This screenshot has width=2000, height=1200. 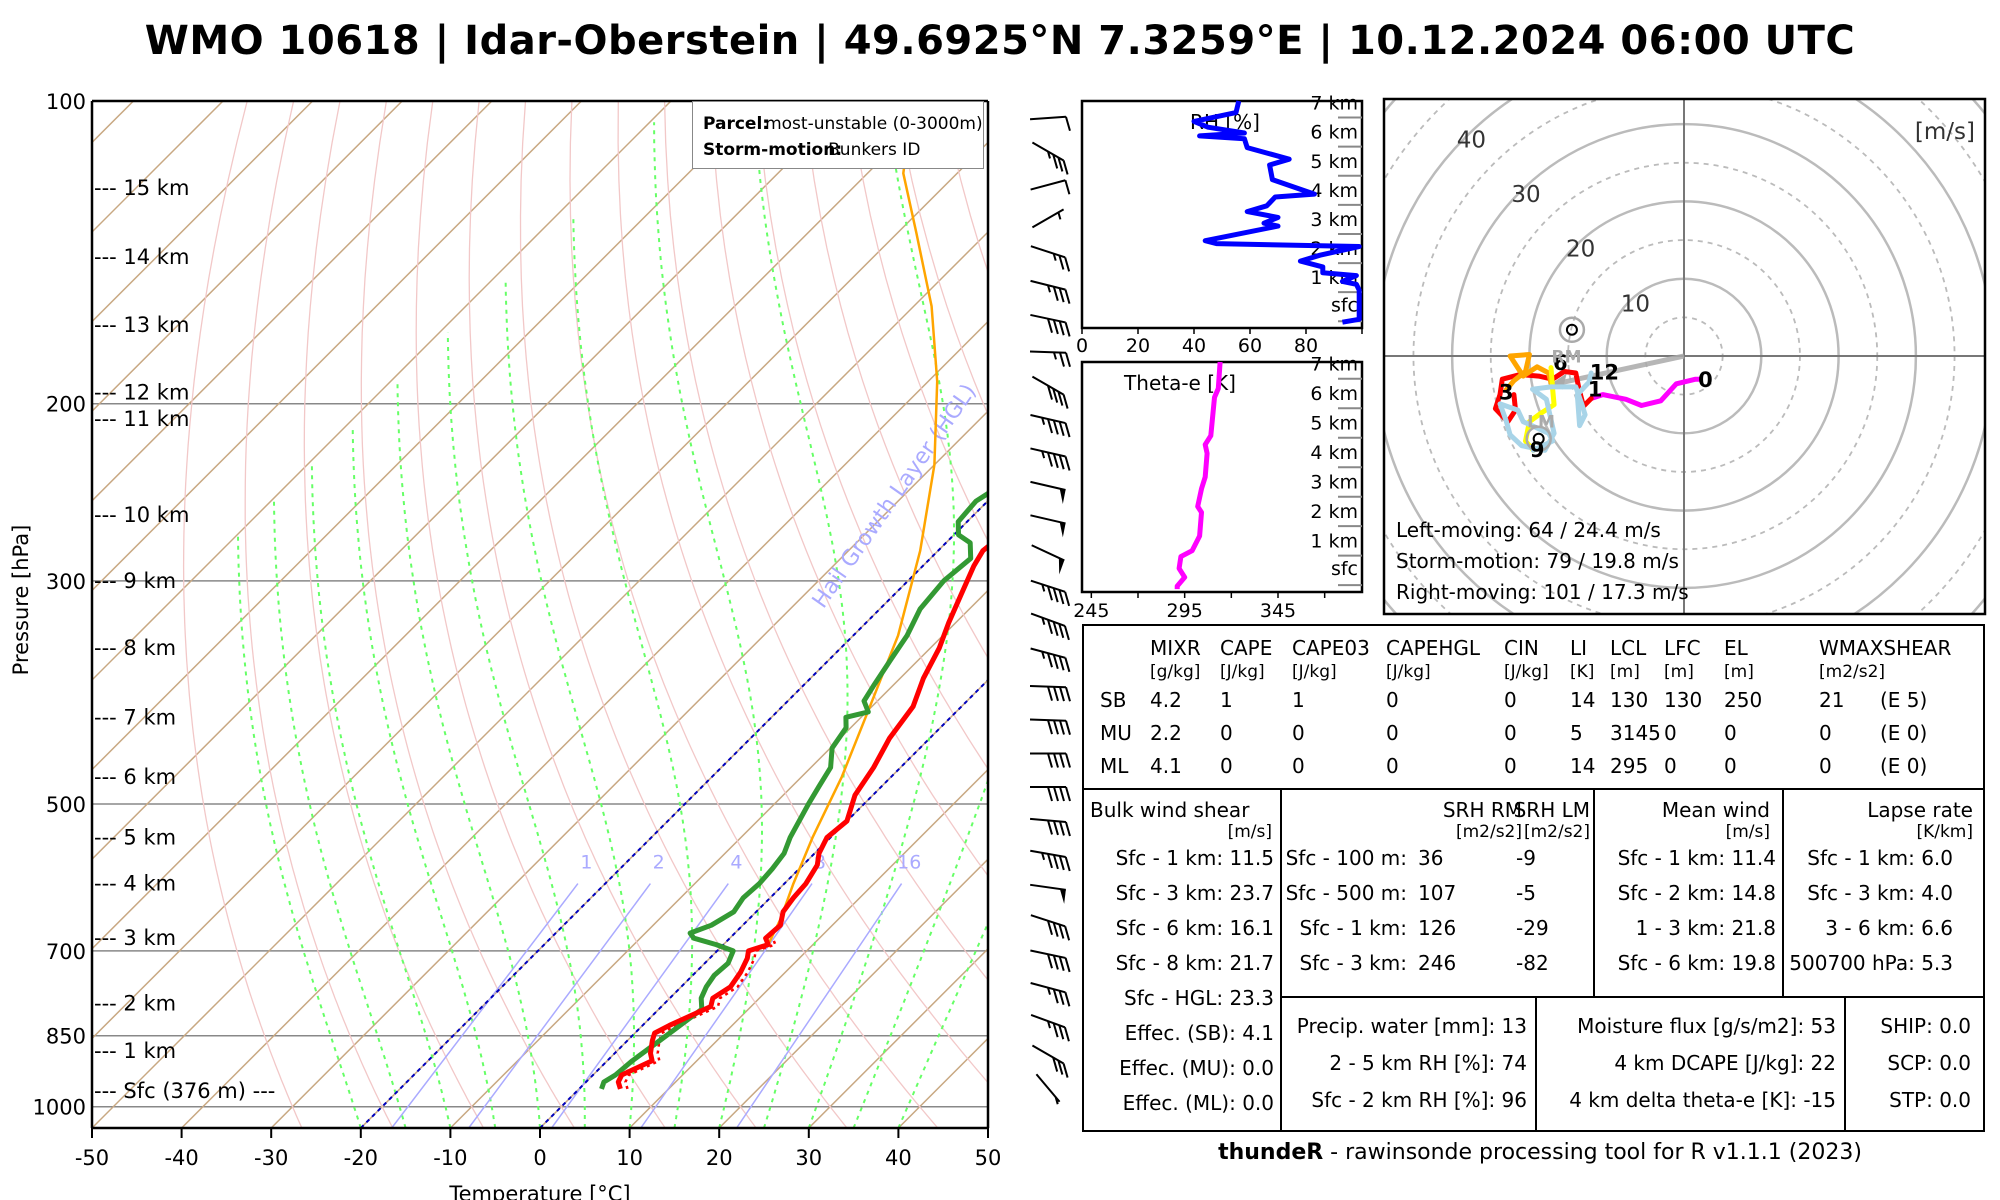 What do you see at coordinates (92, 1158) in the screenshot?
I see `x-tick-label: -50` at bounding box center [92, 1158].